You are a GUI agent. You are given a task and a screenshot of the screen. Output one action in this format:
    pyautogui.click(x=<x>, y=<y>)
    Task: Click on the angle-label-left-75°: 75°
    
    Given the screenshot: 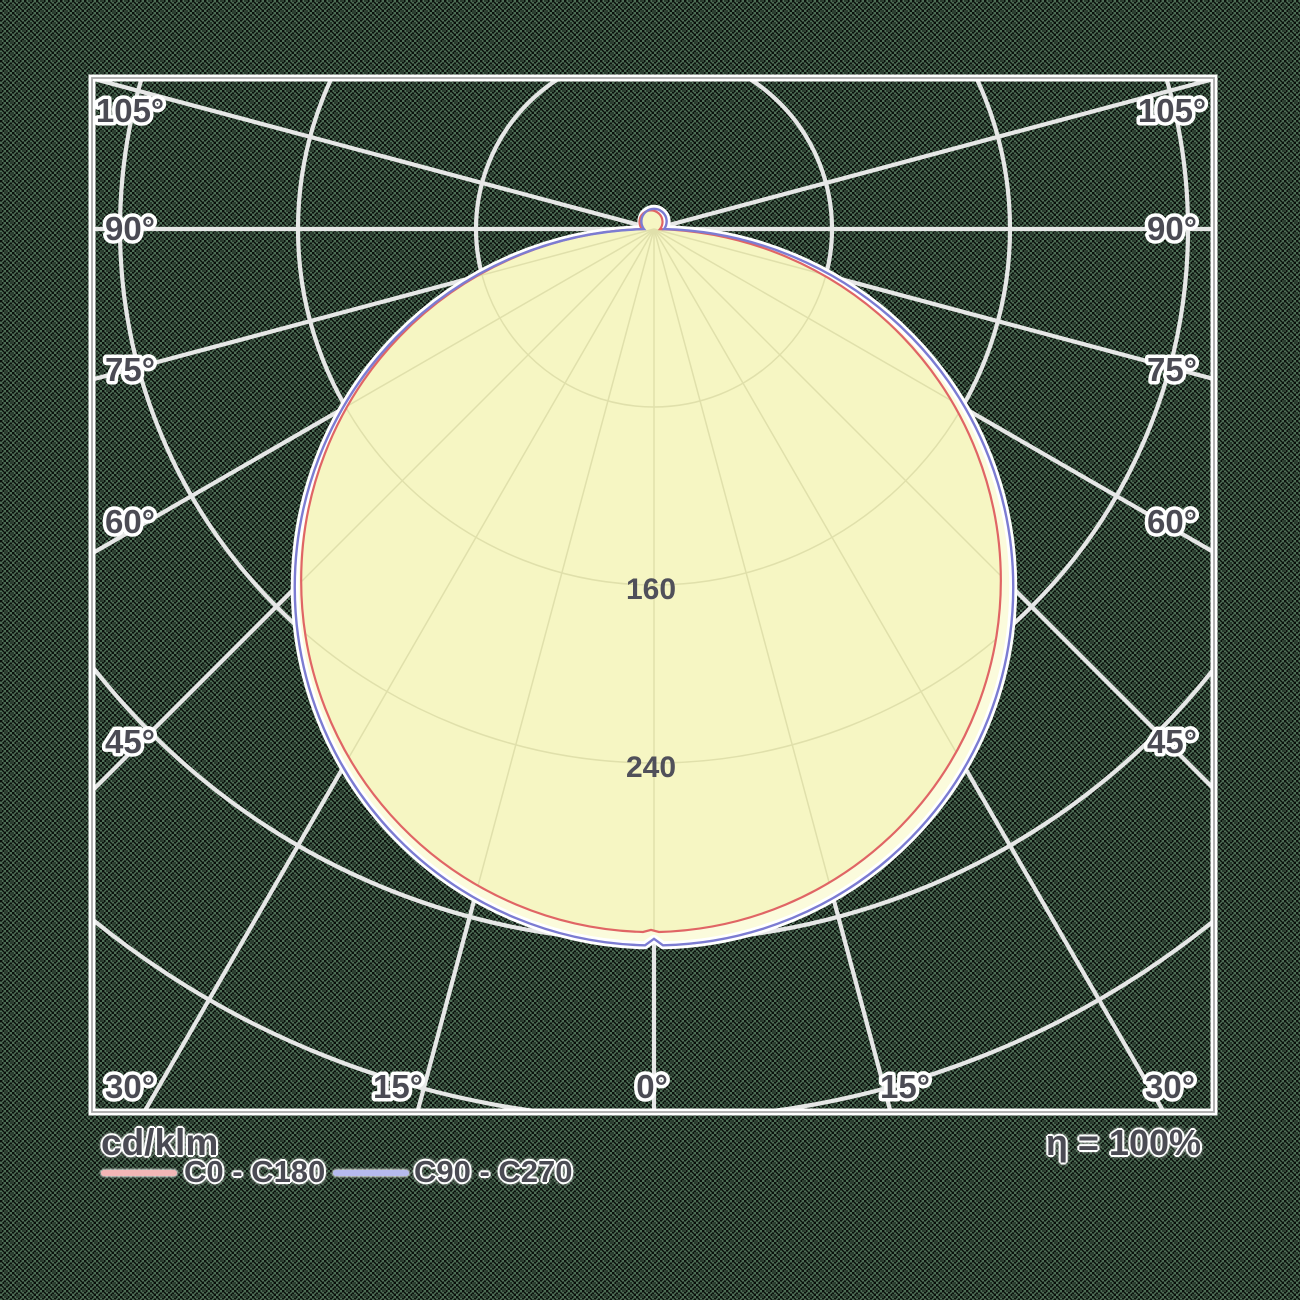 What is the action you would take?
    pyautogui.click(x=130, y=369)
    